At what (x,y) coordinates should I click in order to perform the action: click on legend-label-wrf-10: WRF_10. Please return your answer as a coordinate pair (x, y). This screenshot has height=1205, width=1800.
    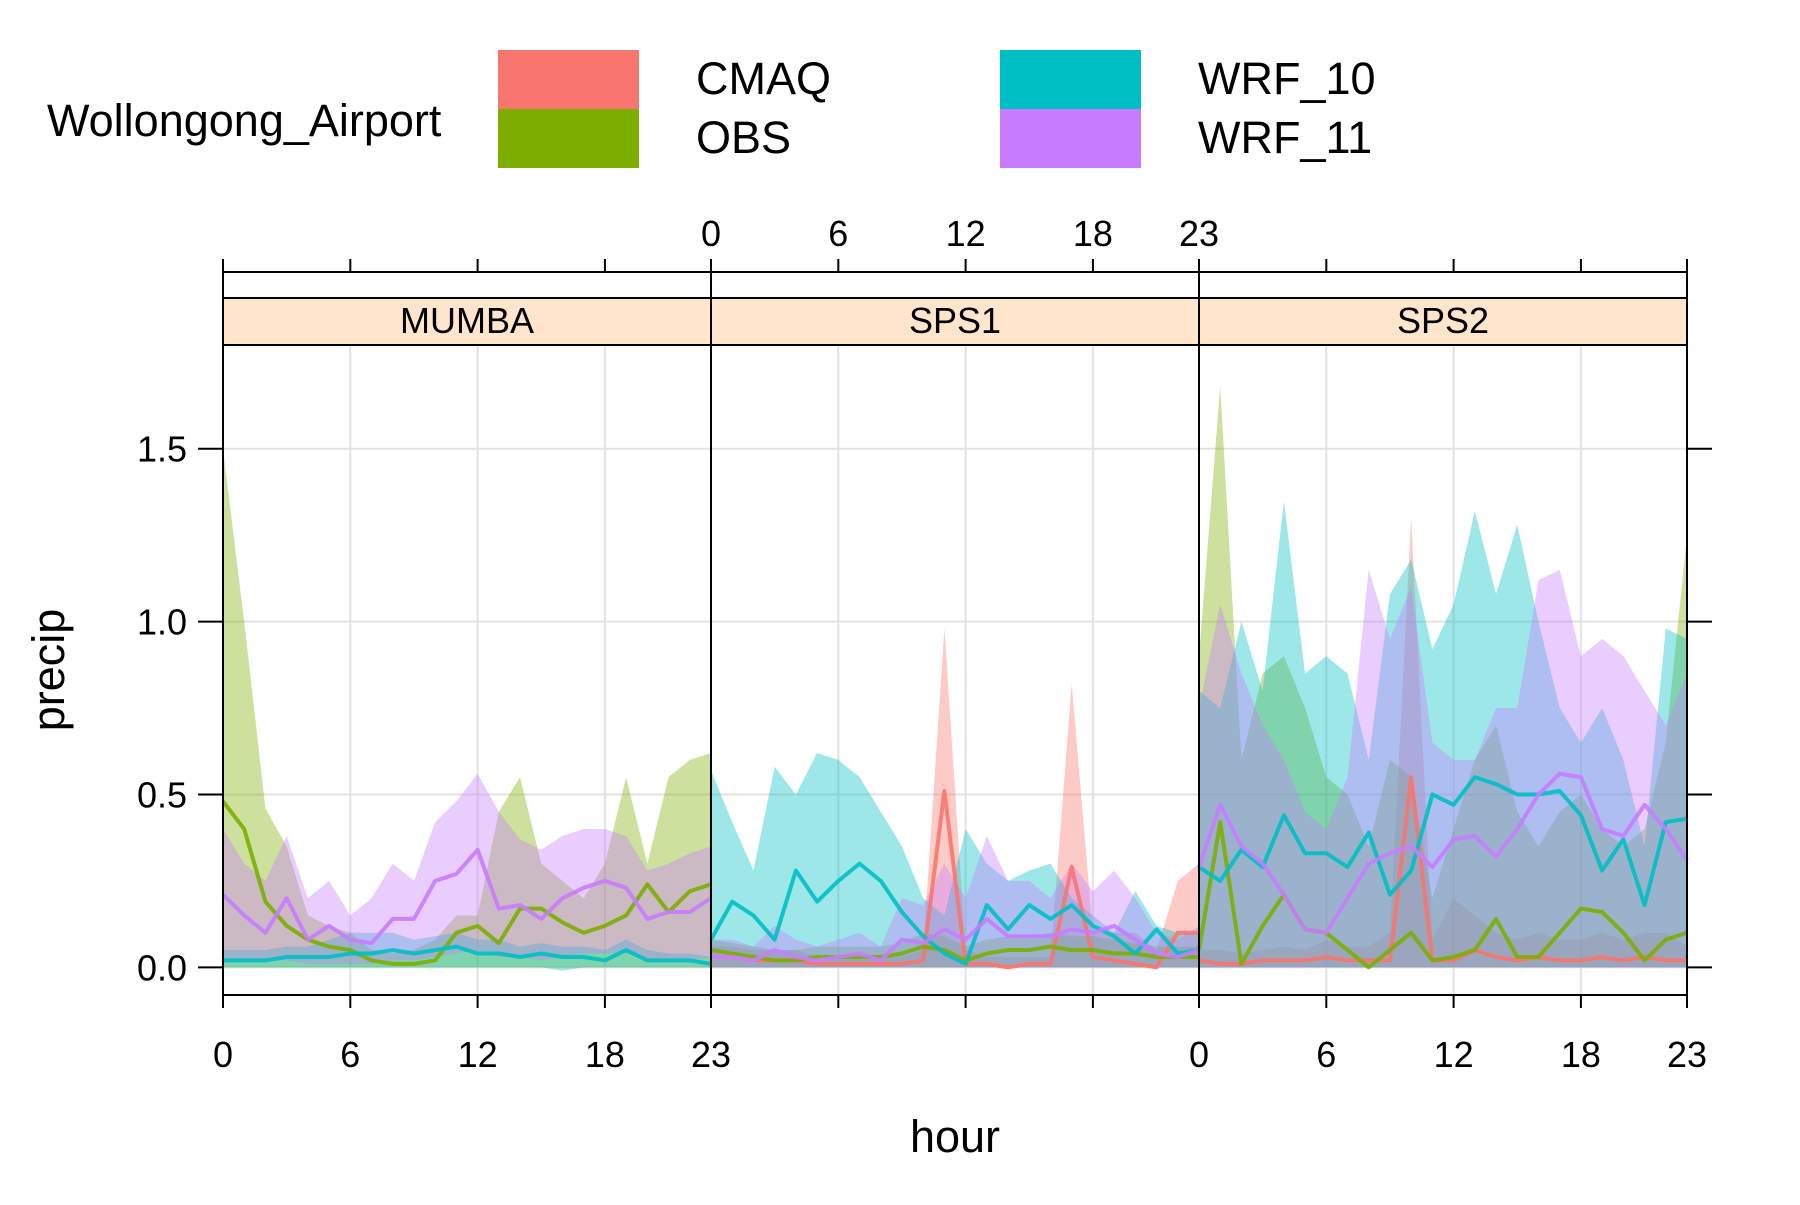
    Looking at the image, I should click on (1287, 78).